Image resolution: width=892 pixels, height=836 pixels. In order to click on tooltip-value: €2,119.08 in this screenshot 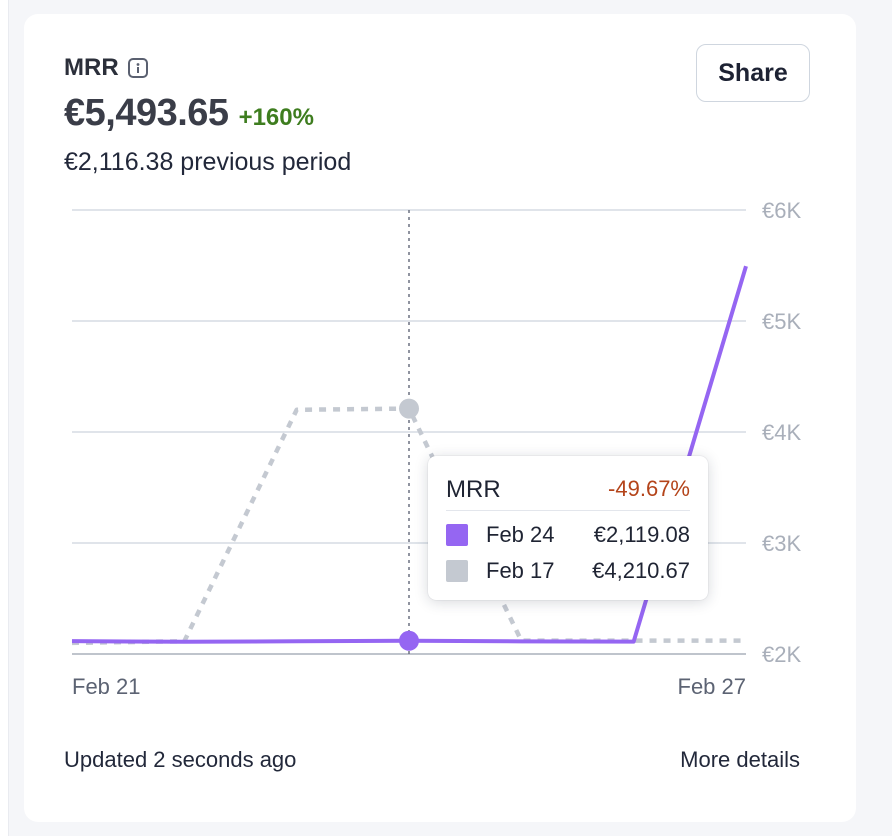, I will do `click(641, 534)`.